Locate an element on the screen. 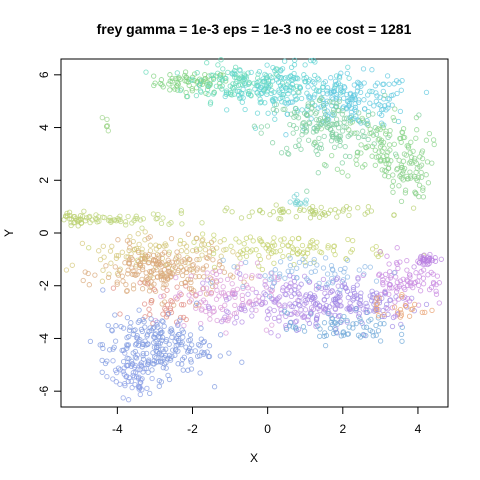 The width and height of the screenshot is (480, 480). y-tick-label: -2 is located at coordinates (44, 285).